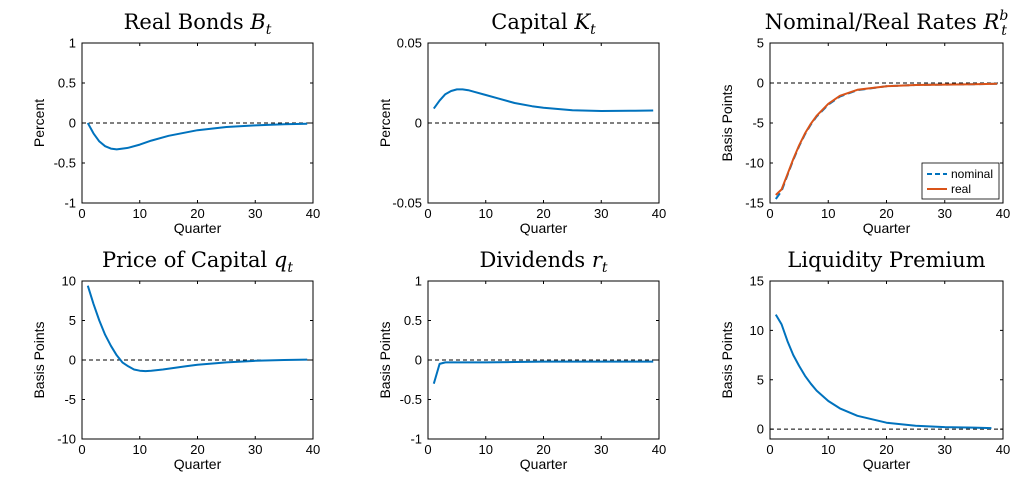  I want to click on title-text: Liquidity Premium, so click(886, 260).